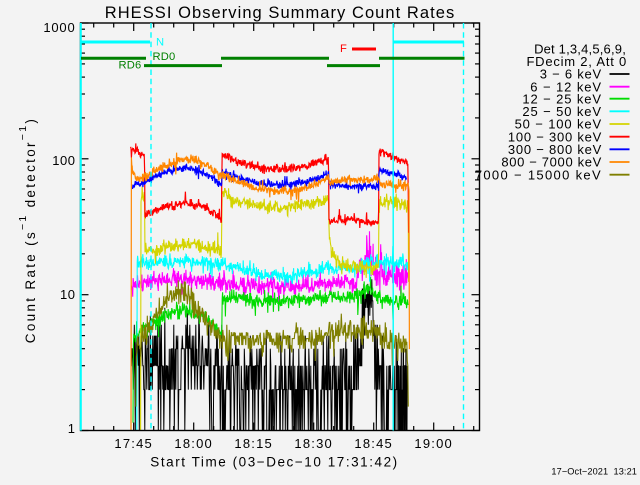 The height and width of the screenshot is (485, 640). Describe the element at coordinates (280, 13) in the screenshot. I see `svg-text:RHESSI Observing Summary Count: RHESSI Observing Summary Count Rates` at that location.